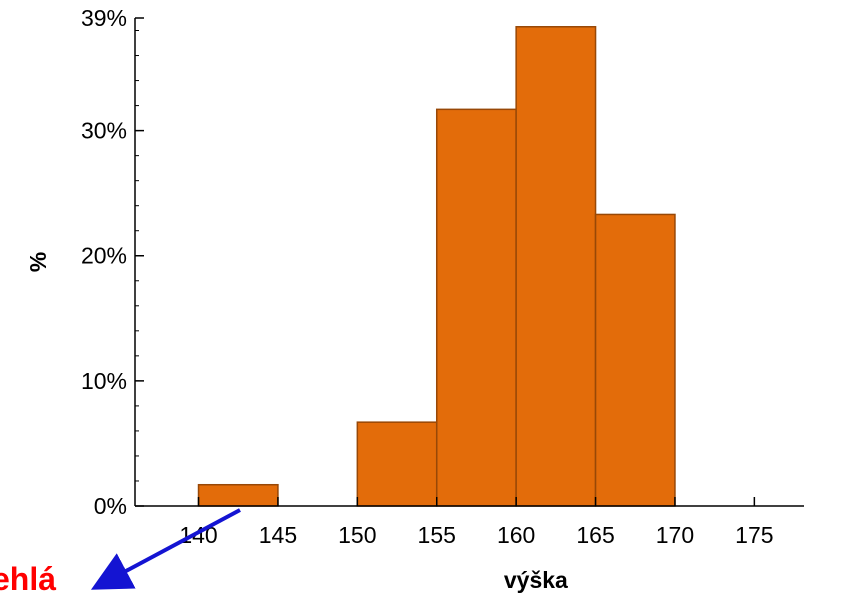 Image resolution: width=843 pixels, height=604 pixels. I want to click on x-tick-label: 145, so click(278, 535).